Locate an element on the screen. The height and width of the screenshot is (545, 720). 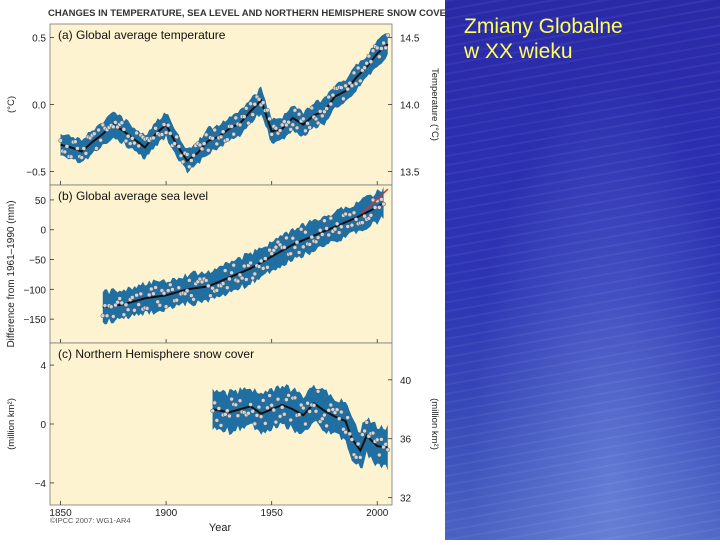
smoothed-series-line is located at coordinates (243, 255).